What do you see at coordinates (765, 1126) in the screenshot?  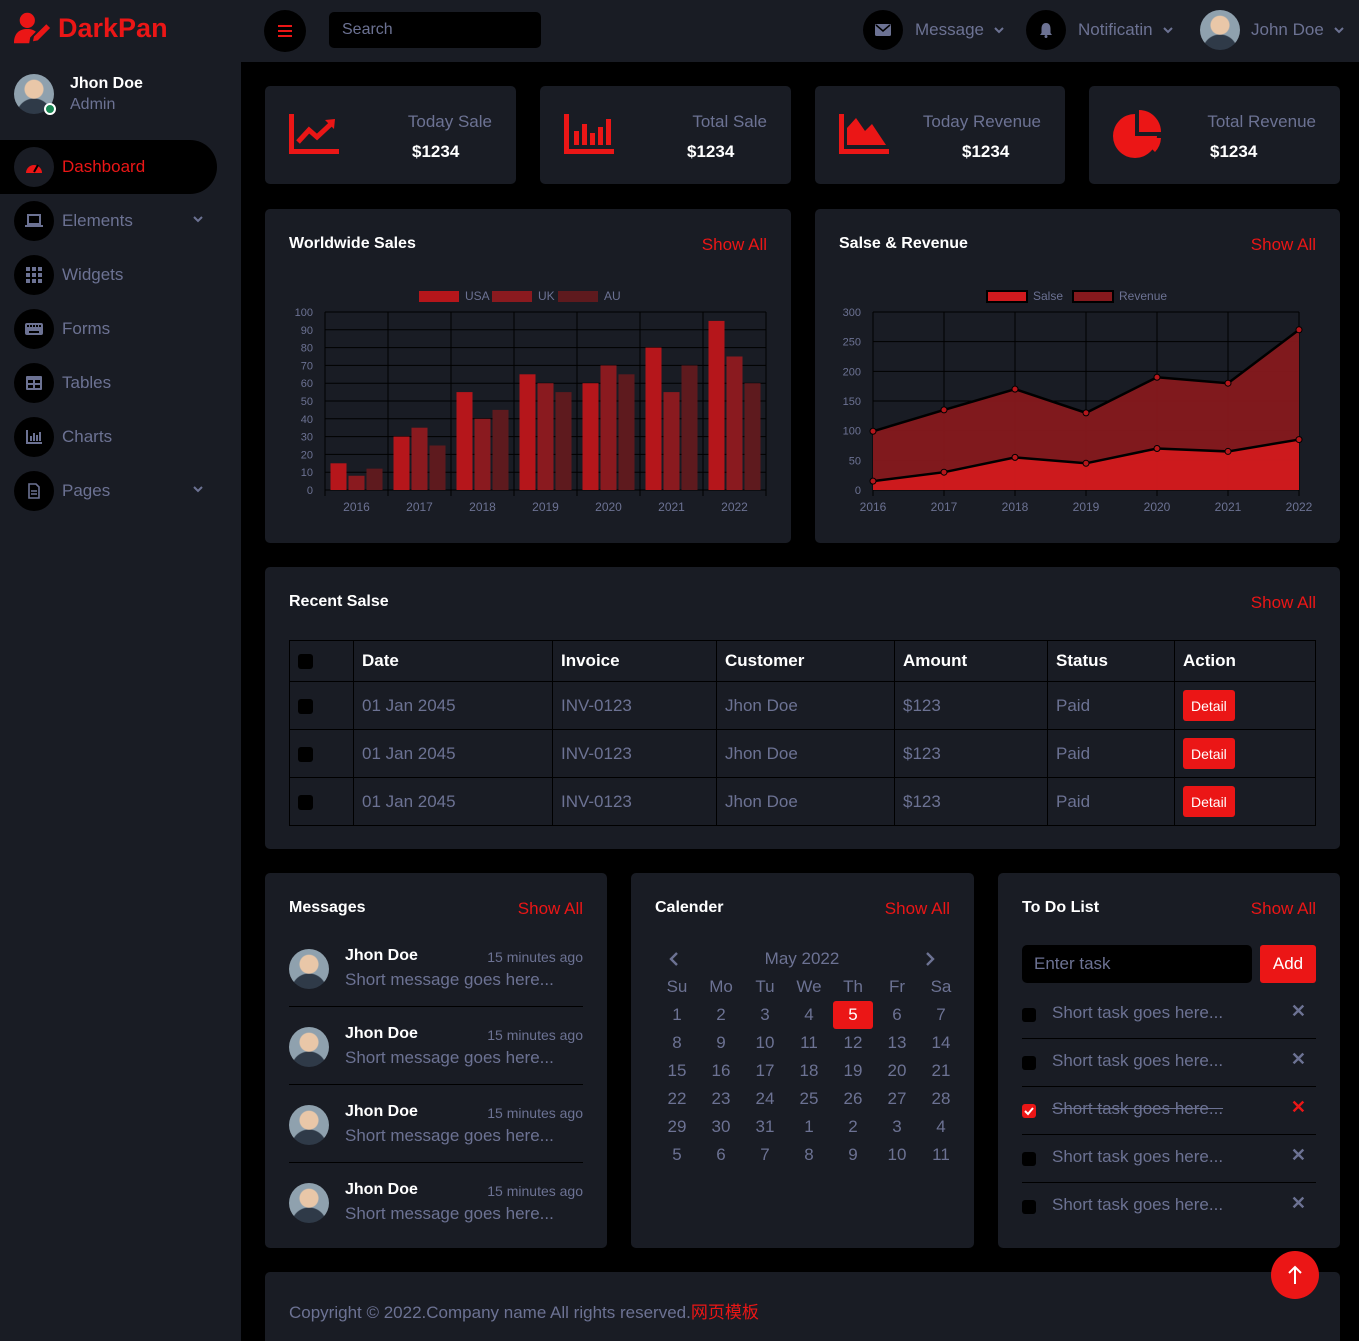 I see `calendar-day: 31` at bounding box center [765, 1126].